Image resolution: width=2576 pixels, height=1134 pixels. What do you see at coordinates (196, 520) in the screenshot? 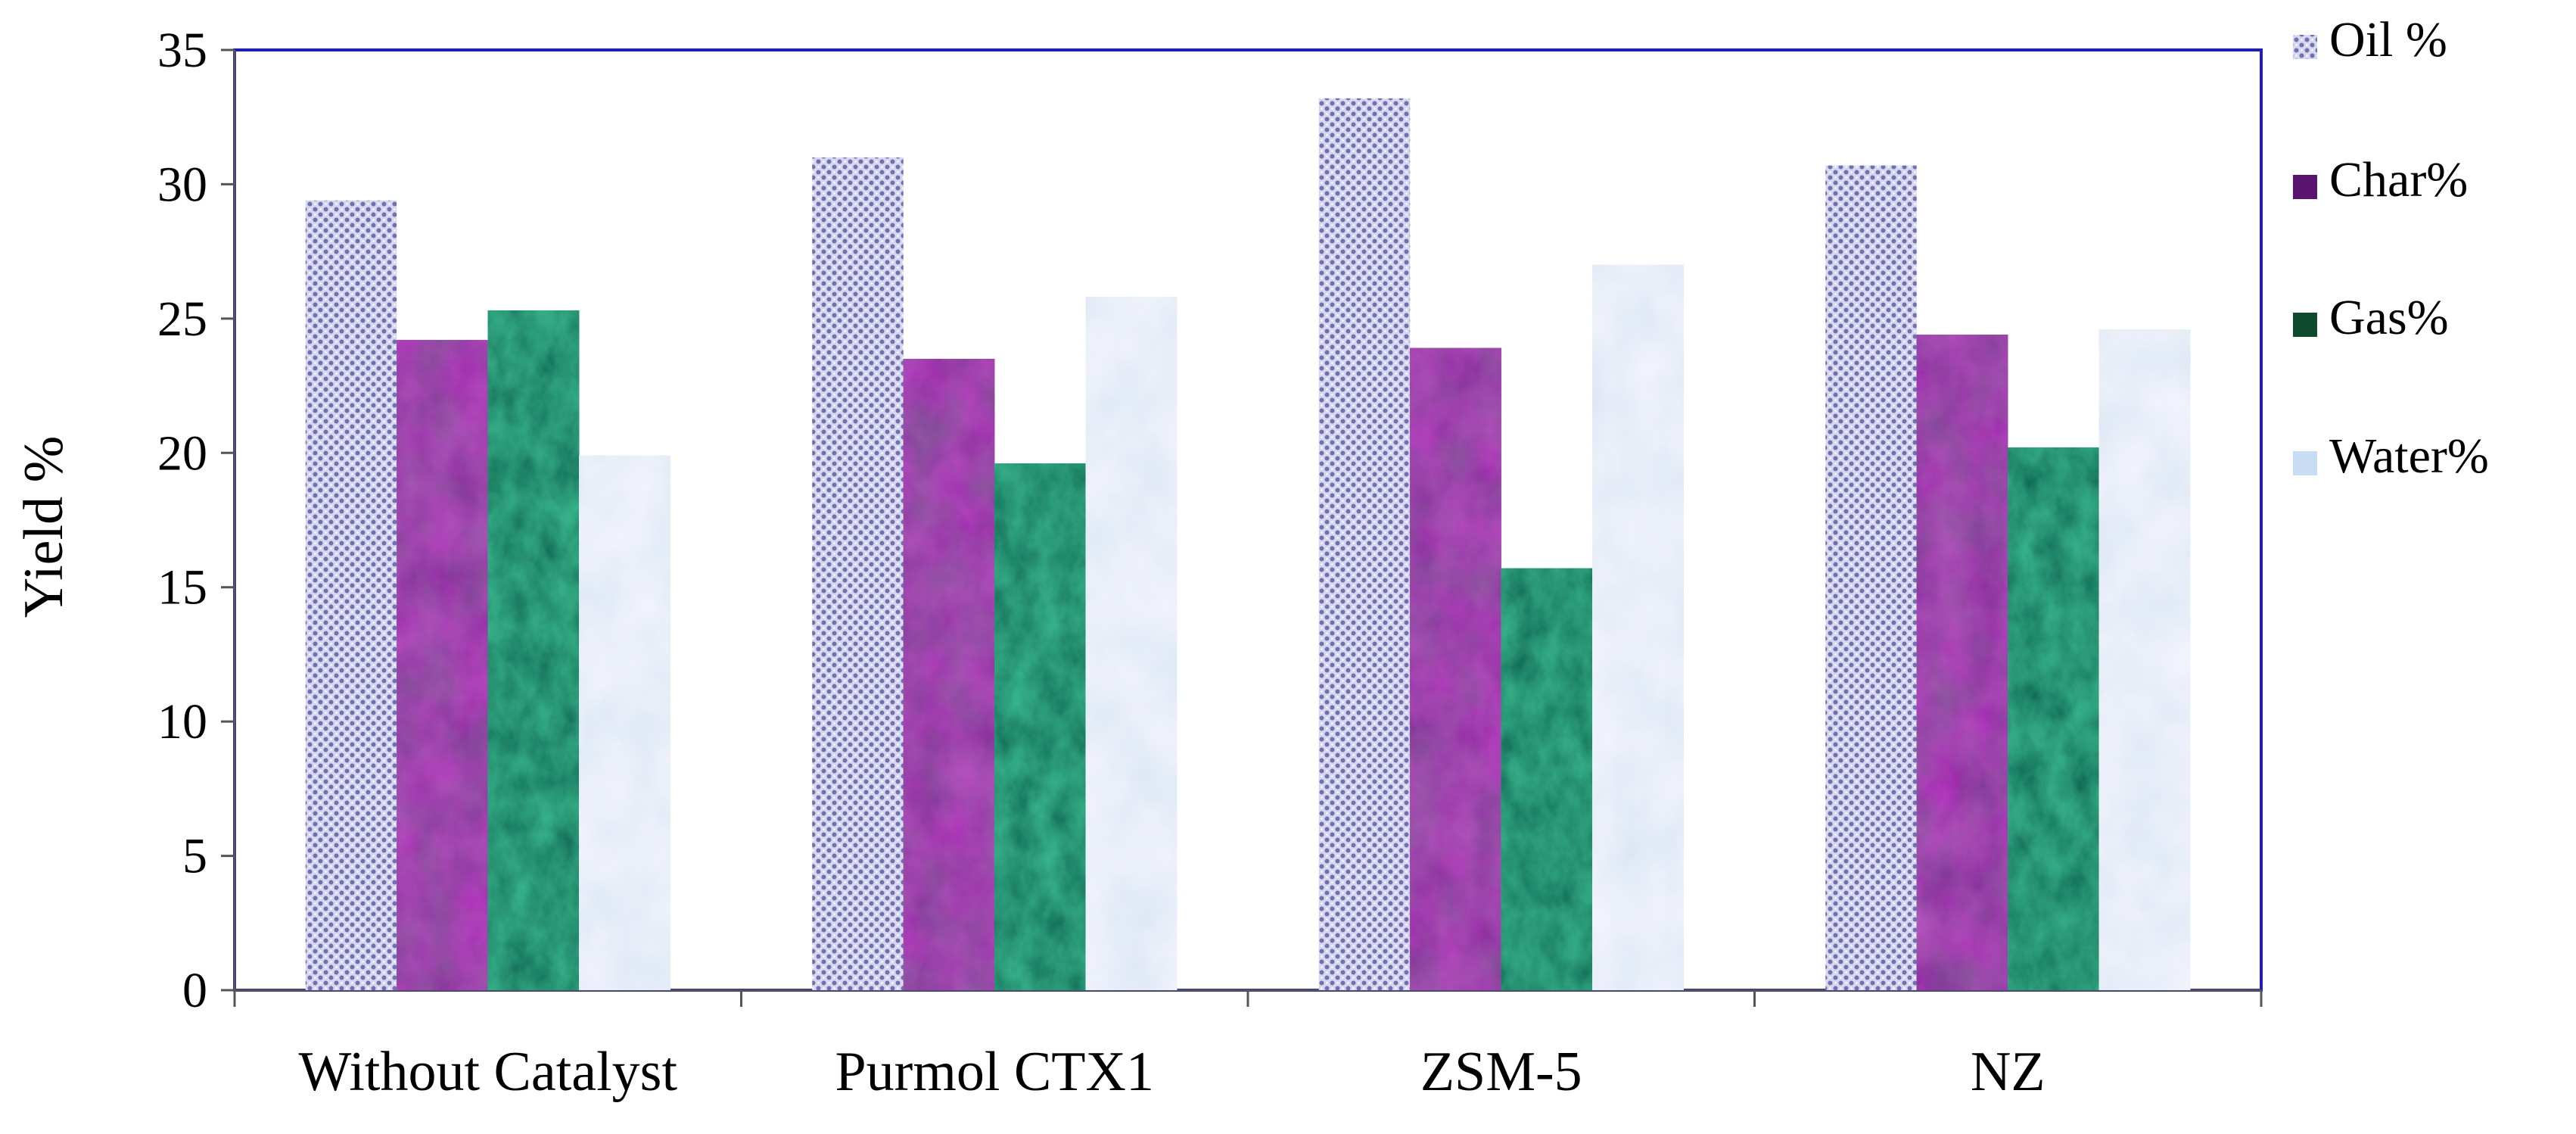
I see `y-axis: 0 5 10 15 20 25 30 35` at bounding box center [196, 520].